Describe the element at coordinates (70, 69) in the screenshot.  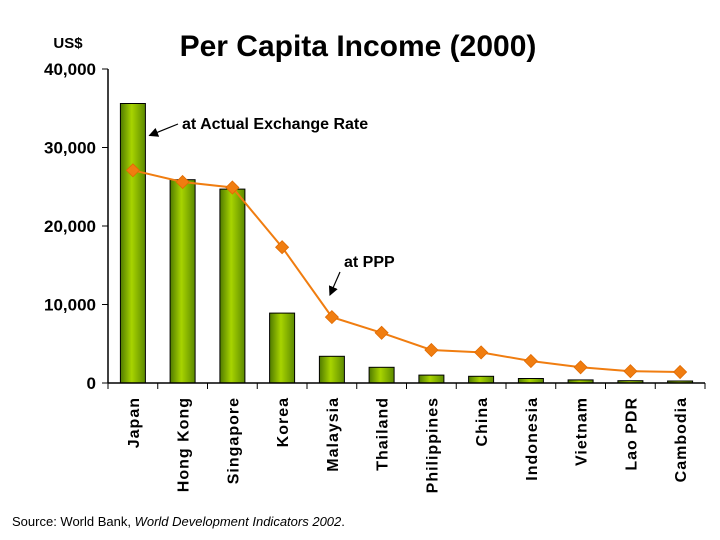
I see `y-tick-label: 40,000` at that location.